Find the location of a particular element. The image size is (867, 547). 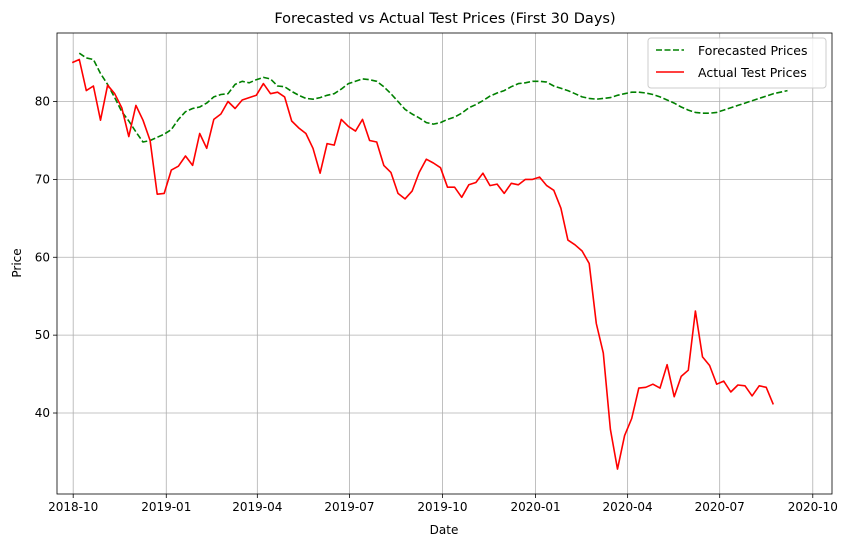

x-tick-label: 2020-10 is located at coordinates (813, 507).